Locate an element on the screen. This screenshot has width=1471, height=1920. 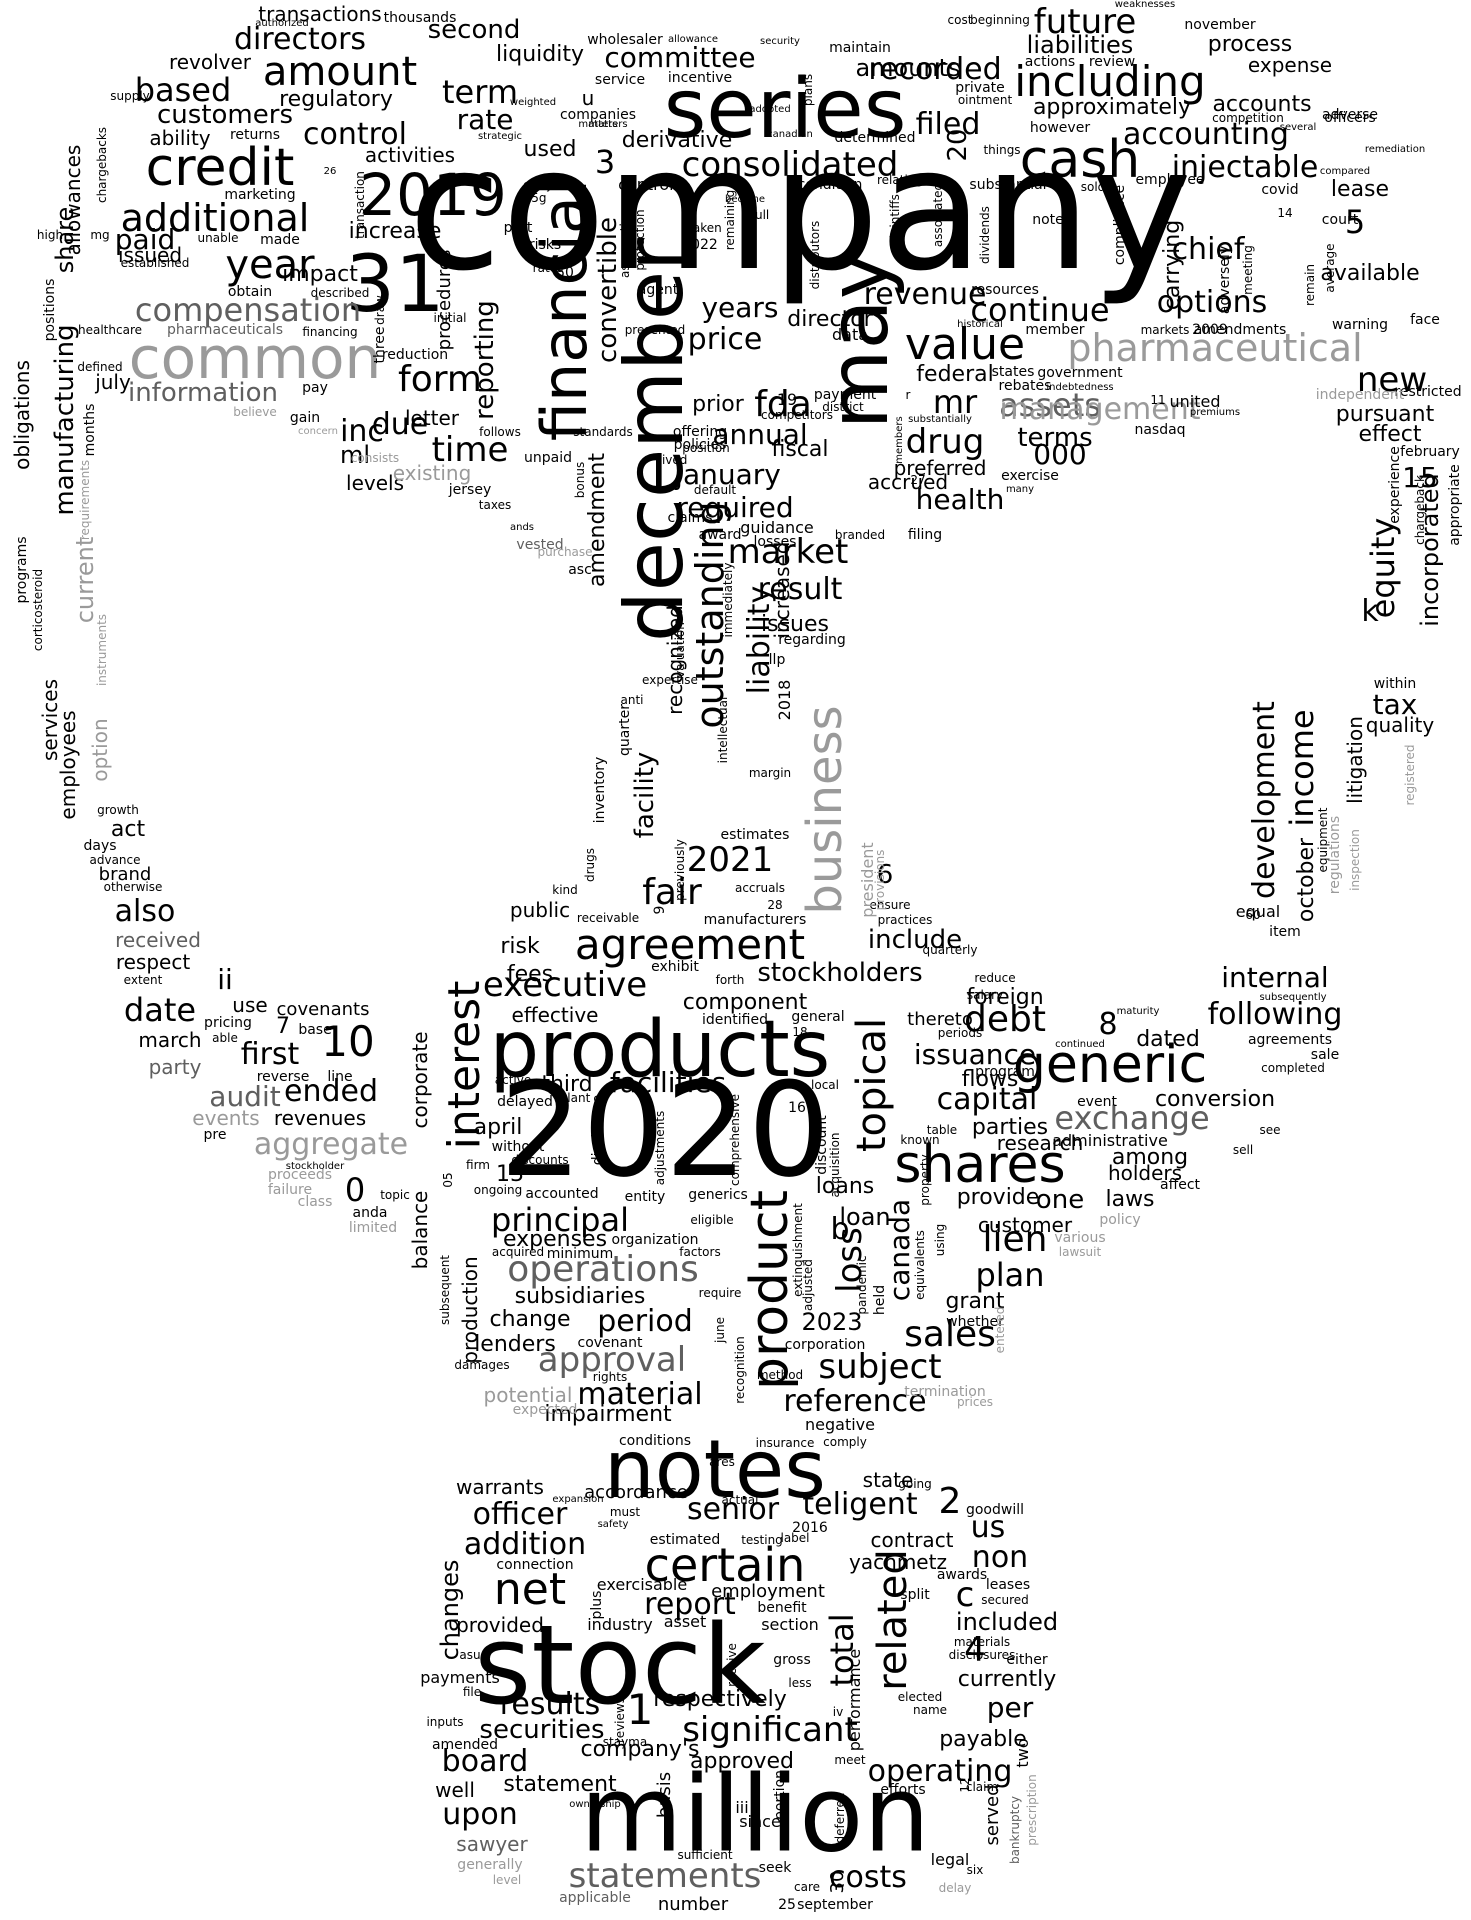
cloud-word: plans is located at coordinates (808, 90).